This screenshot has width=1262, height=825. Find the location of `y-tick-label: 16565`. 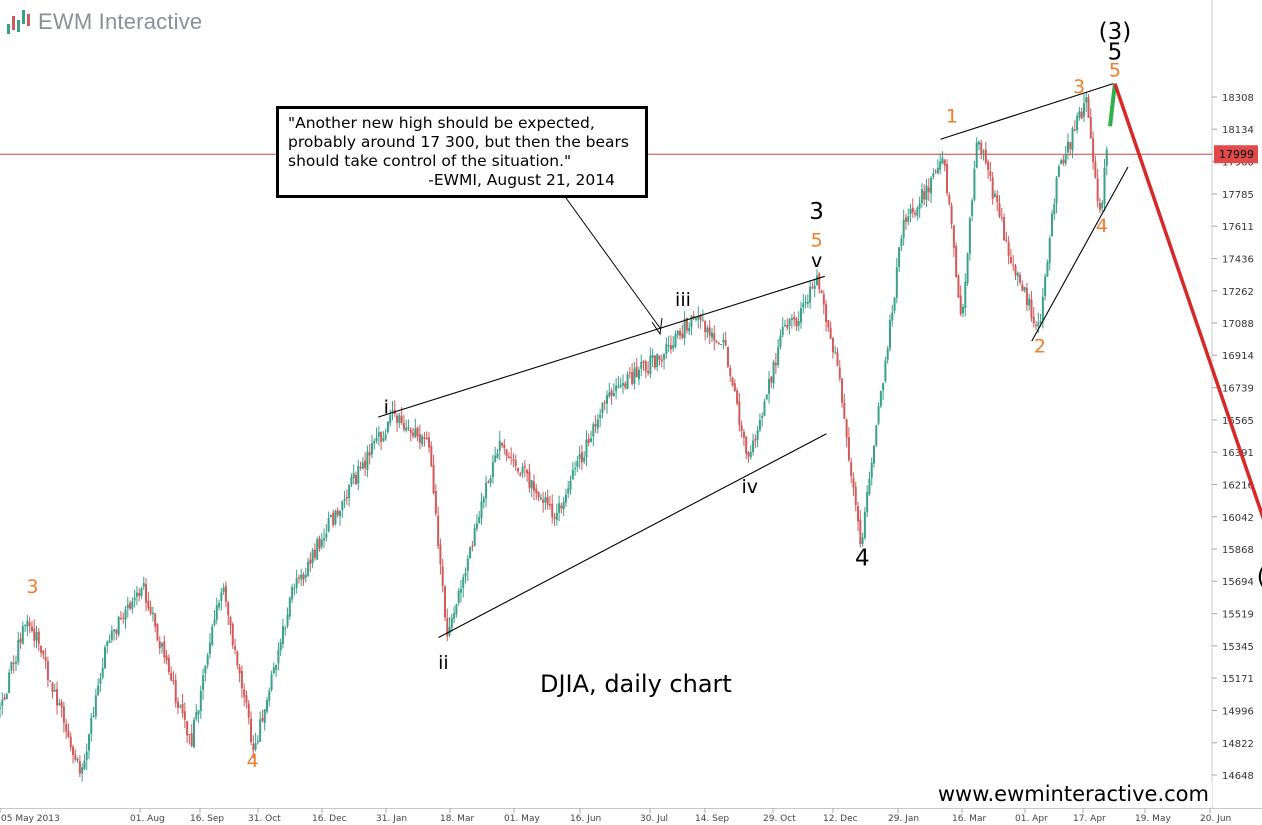

y-tick-label: 16565 is located at coordinates (1238, 421).